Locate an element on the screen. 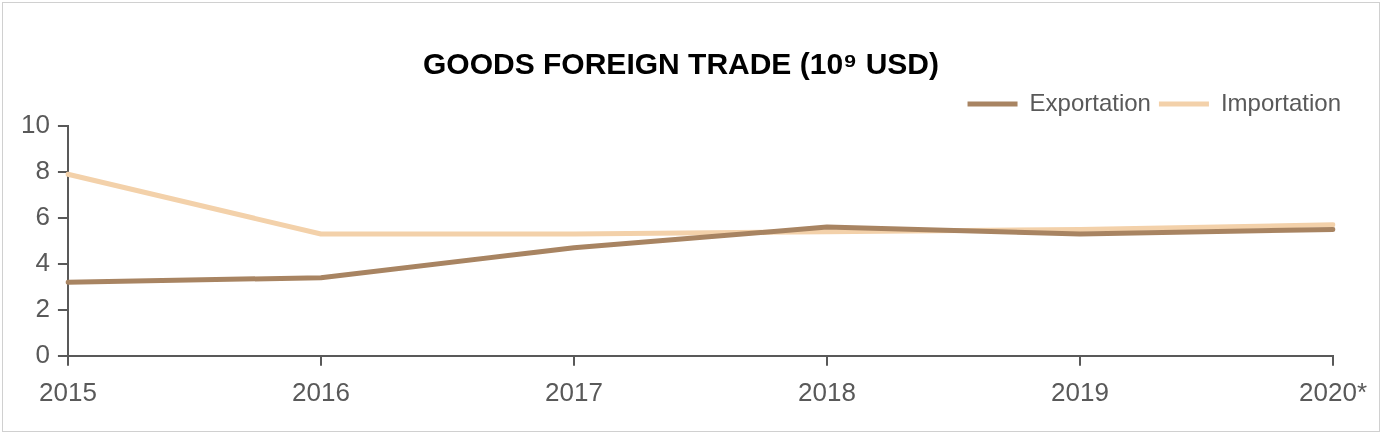  x-tick-label: 2016 is located at coordinates (321, 391).